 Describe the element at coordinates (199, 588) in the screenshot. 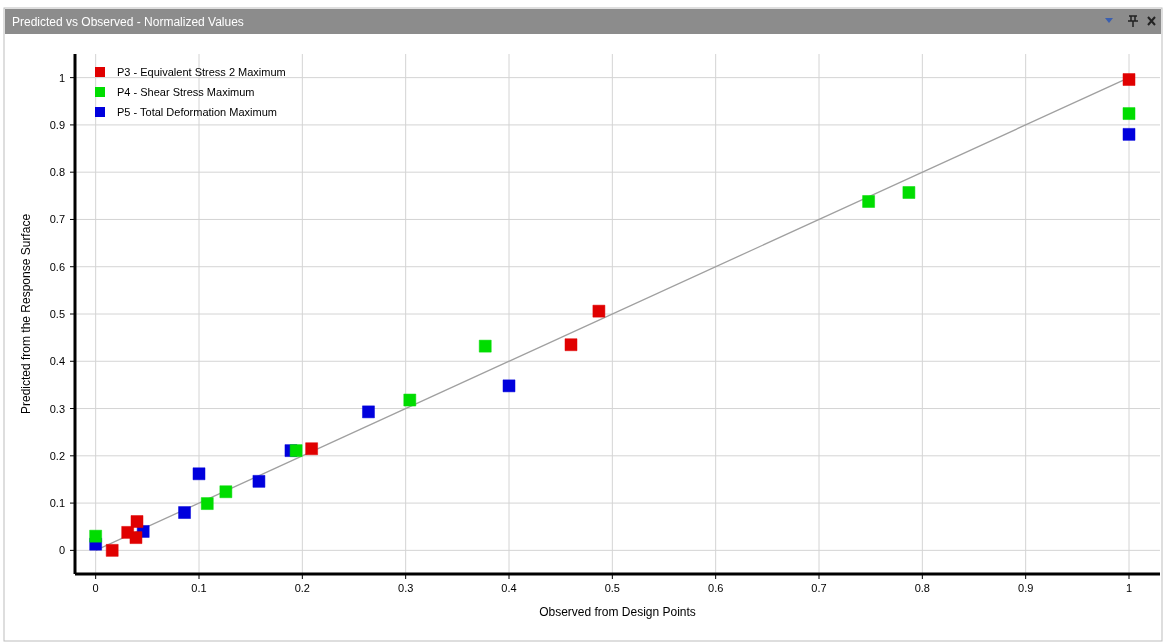

I see `x-tick-label: 0.1` at that location.